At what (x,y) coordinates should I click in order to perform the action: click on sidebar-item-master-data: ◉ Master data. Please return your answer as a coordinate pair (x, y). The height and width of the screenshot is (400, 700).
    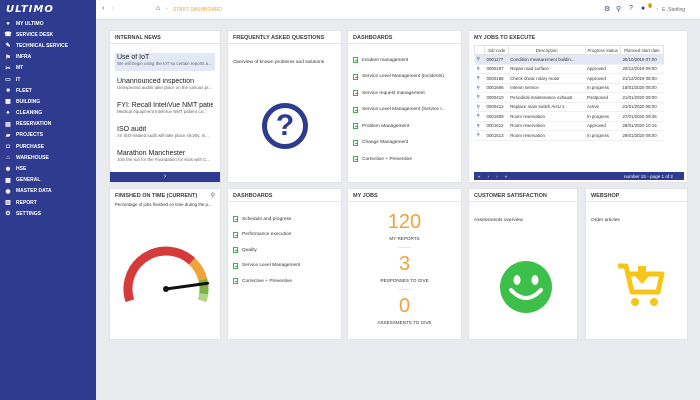
    Looking at the image, I should click on (48, 191).